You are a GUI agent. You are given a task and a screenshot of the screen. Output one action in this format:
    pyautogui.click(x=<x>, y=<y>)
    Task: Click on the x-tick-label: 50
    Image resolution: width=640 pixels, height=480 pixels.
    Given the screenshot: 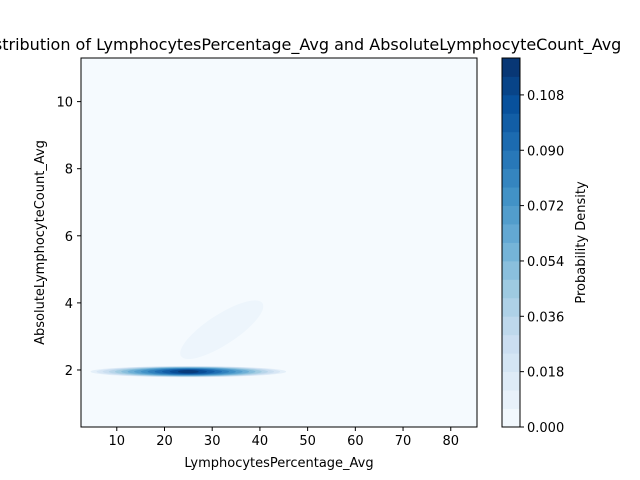 What is the action you would take?
    pyautogui.click(x=307, y=441)
    